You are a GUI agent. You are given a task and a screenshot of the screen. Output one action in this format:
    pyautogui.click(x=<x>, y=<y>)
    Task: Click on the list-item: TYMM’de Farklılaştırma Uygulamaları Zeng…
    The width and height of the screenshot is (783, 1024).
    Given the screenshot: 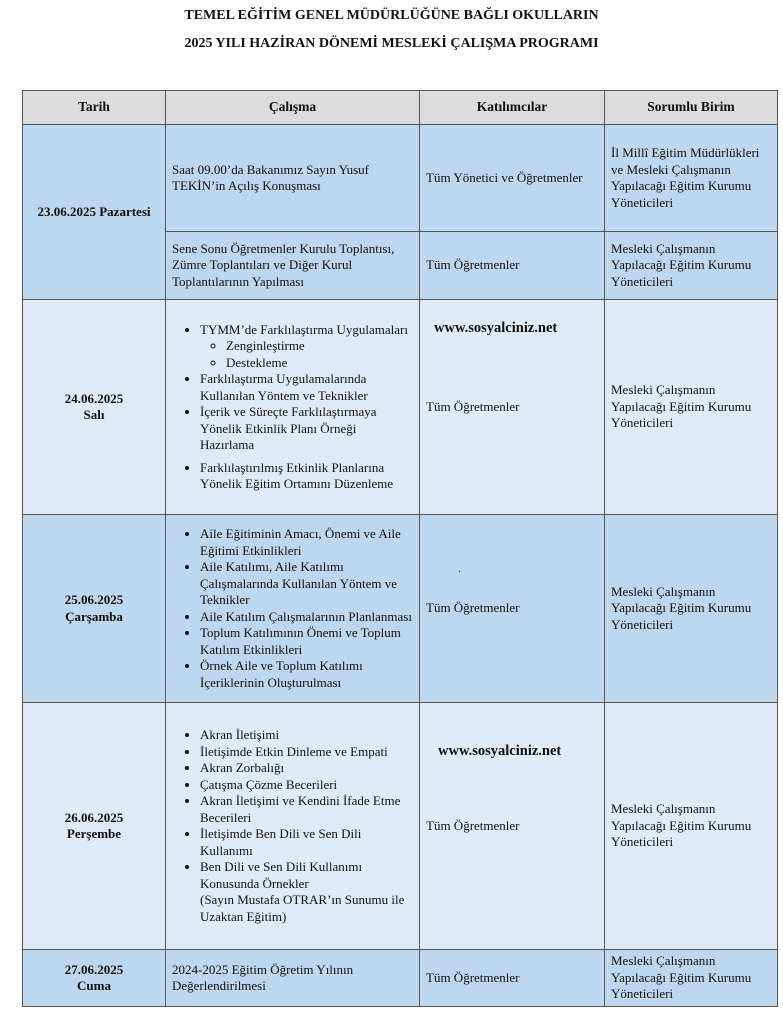 What is the action you would take?
    pyautogui.click(x=306, y=347)
    